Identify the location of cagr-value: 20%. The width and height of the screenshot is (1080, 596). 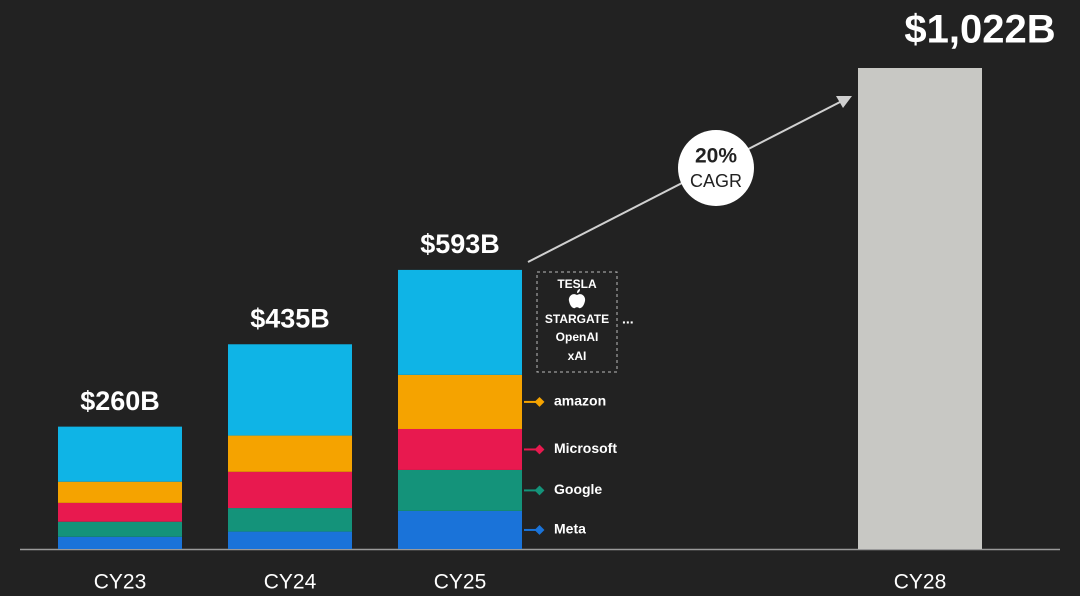
(716, 156).